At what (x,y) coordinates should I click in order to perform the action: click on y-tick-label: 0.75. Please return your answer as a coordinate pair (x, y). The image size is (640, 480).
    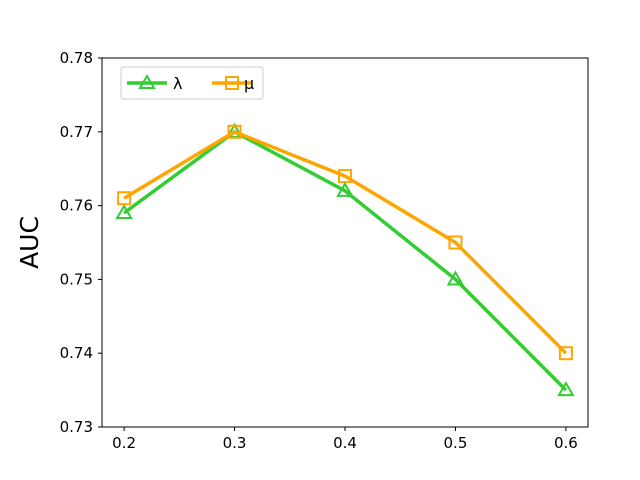
    Looking at the image, I should click on (76, 279).